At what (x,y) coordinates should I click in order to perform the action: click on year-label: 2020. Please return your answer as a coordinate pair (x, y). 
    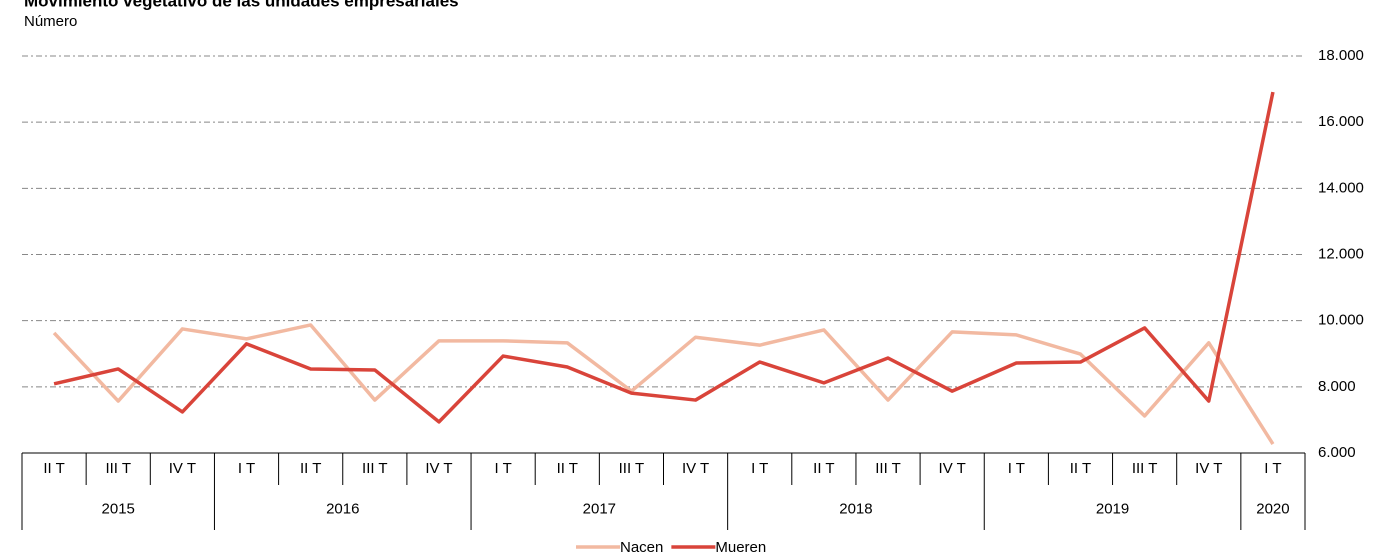
    Looking at the image, I should click on (1272, 508).